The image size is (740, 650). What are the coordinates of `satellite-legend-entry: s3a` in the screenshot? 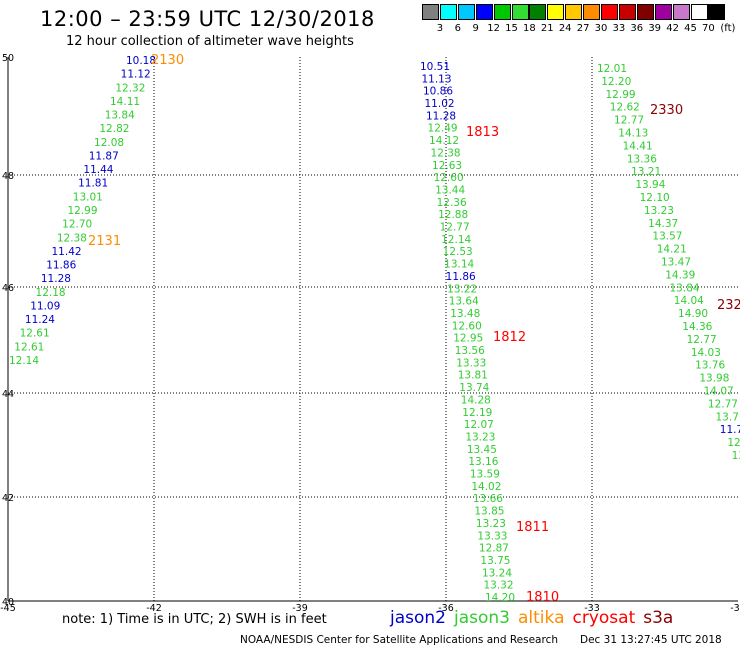 It's located at (658, 618).